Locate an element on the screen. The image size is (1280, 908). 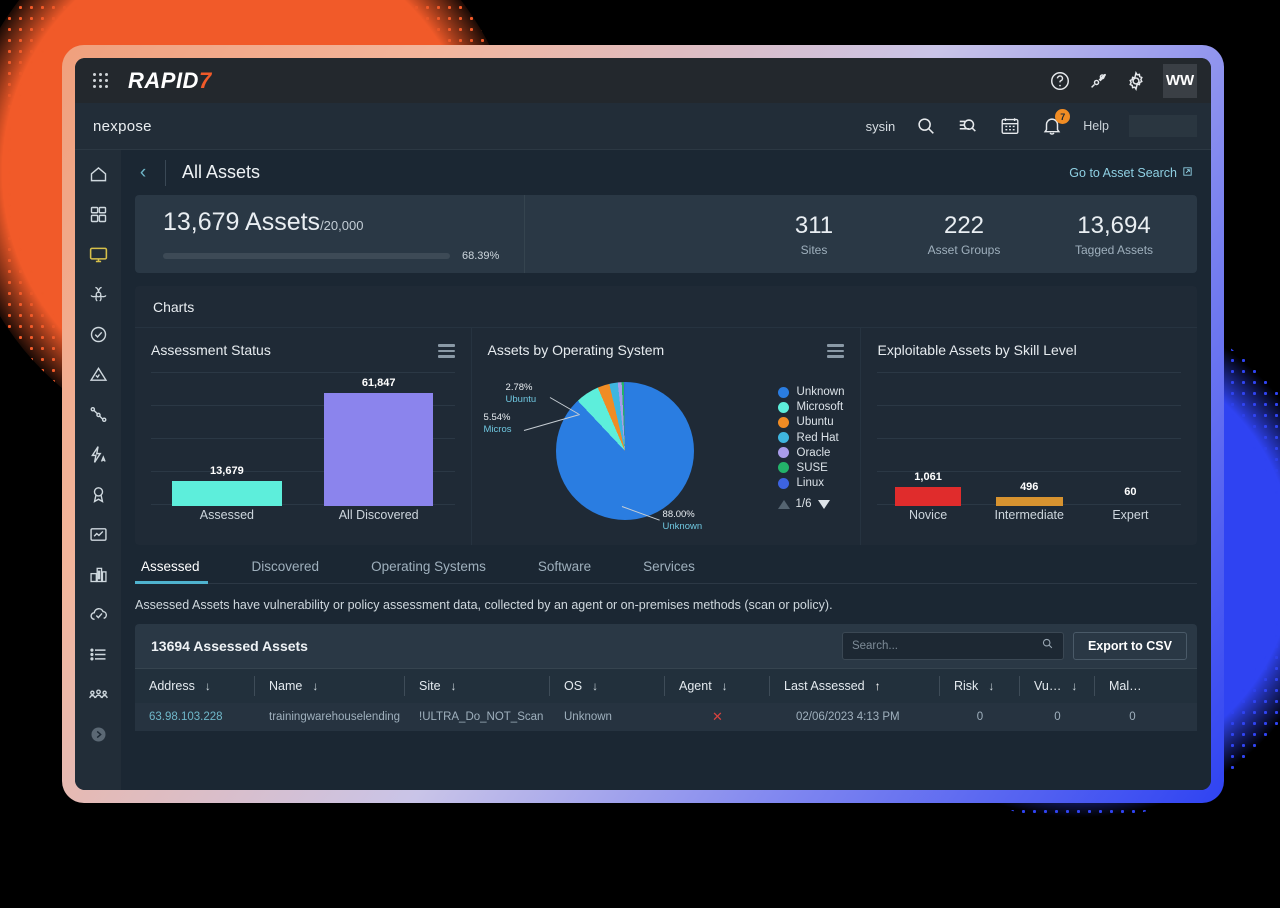
column-header-risk: Risk ↓ is located at coordinates (980, 686).